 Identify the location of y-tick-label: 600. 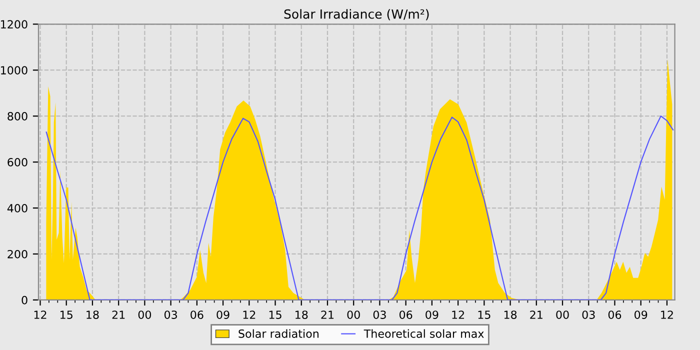
(18, 162).